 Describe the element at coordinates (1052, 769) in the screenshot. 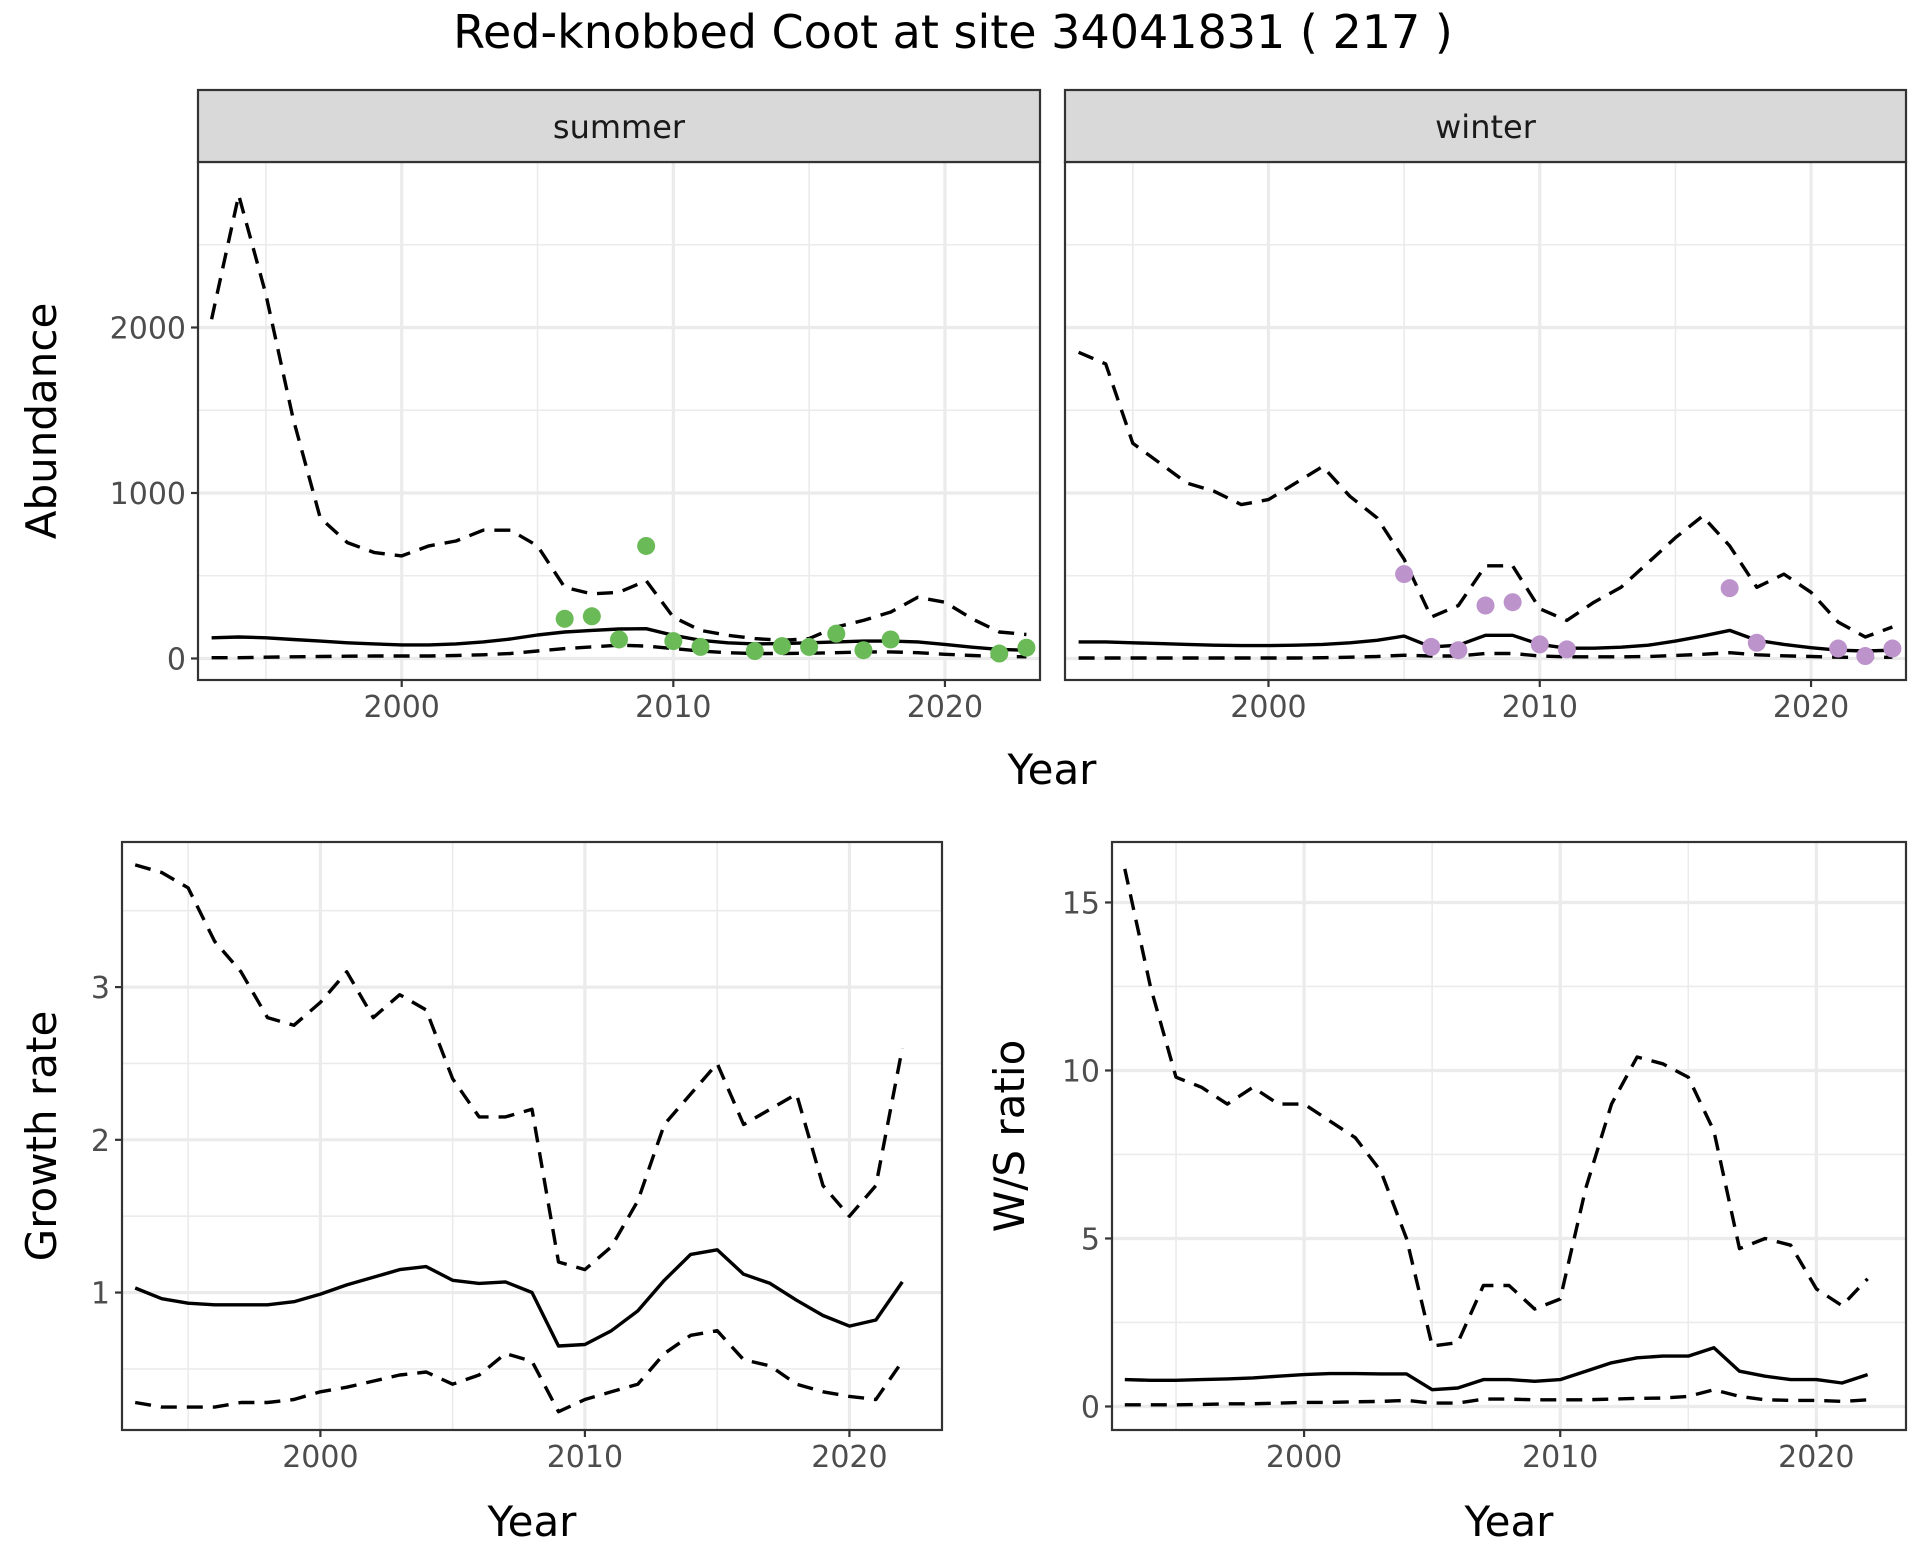

I see `abundance-x-axis-title: Year` at that location.